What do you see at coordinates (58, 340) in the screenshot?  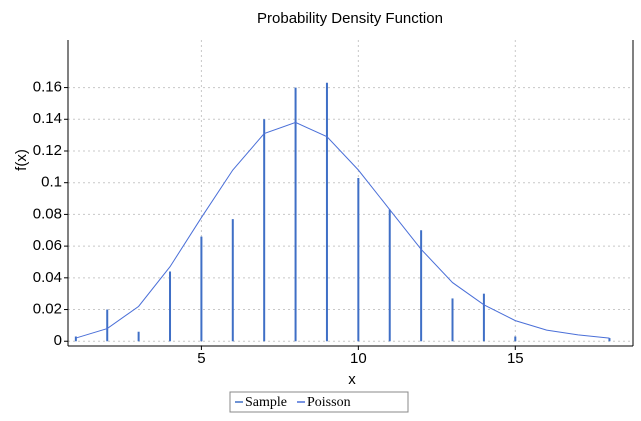 I see `y-tick-label: 0` at bounding box center [58, 340].